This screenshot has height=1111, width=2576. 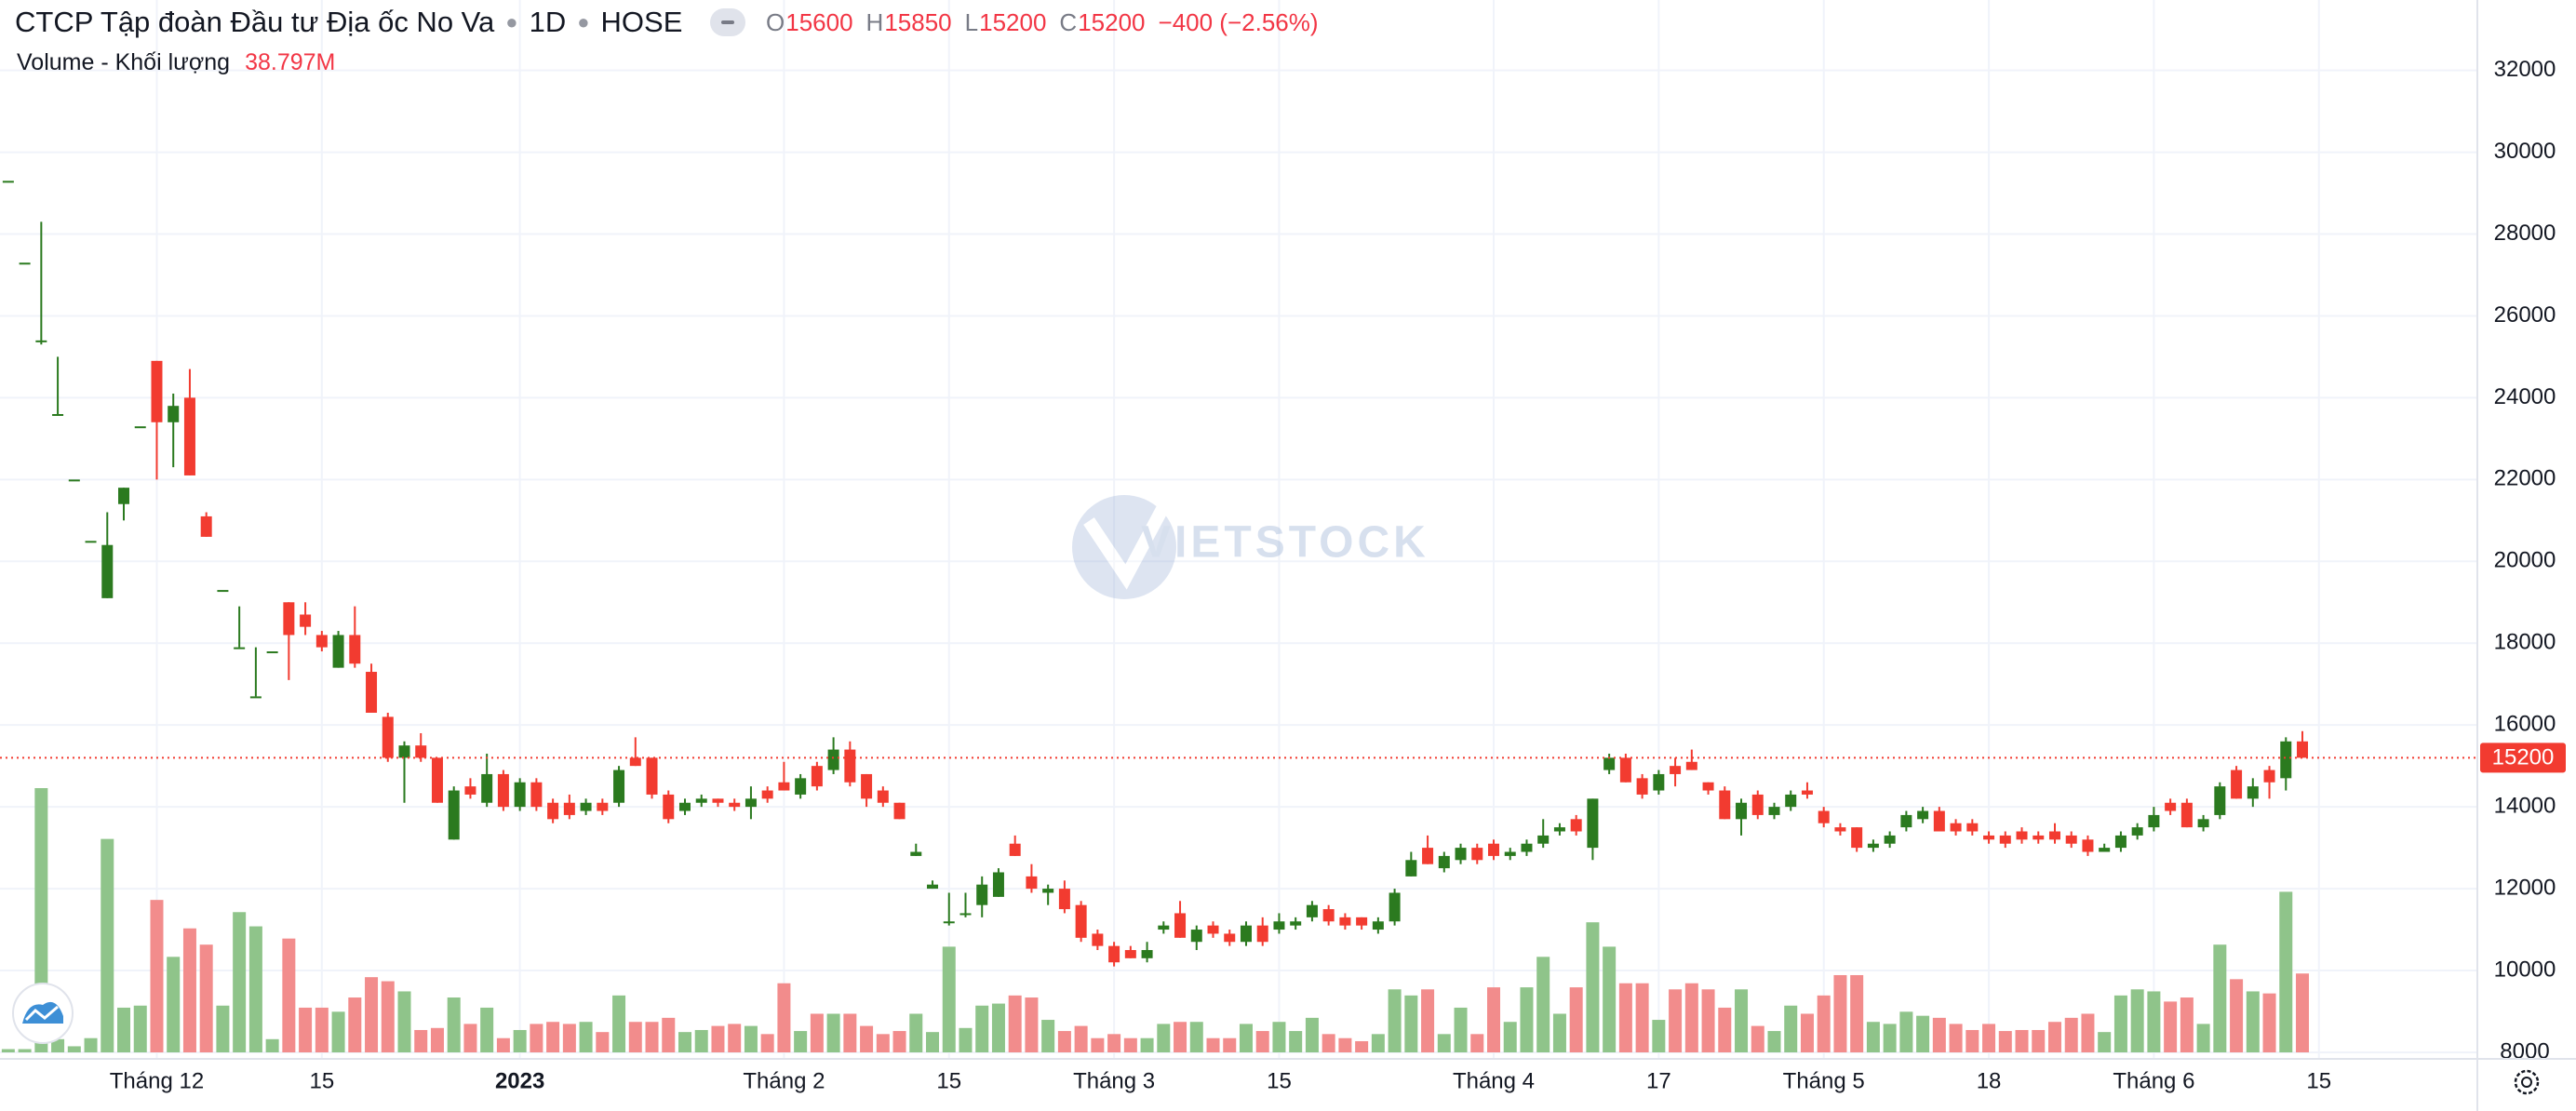 What do you see at coordinates (43, 1014) in the screenshot?
I see `logo-button` at bounding box center [43, 1014].